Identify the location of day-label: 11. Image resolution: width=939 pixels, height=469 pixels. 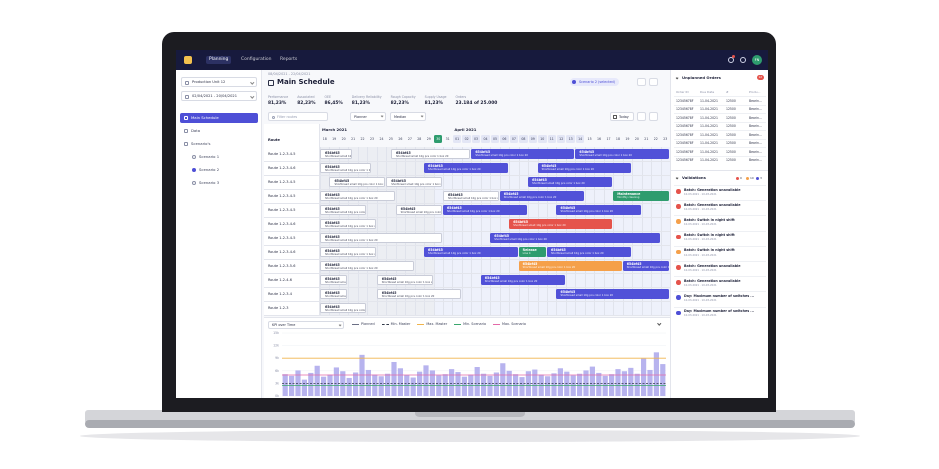
(551, 139).